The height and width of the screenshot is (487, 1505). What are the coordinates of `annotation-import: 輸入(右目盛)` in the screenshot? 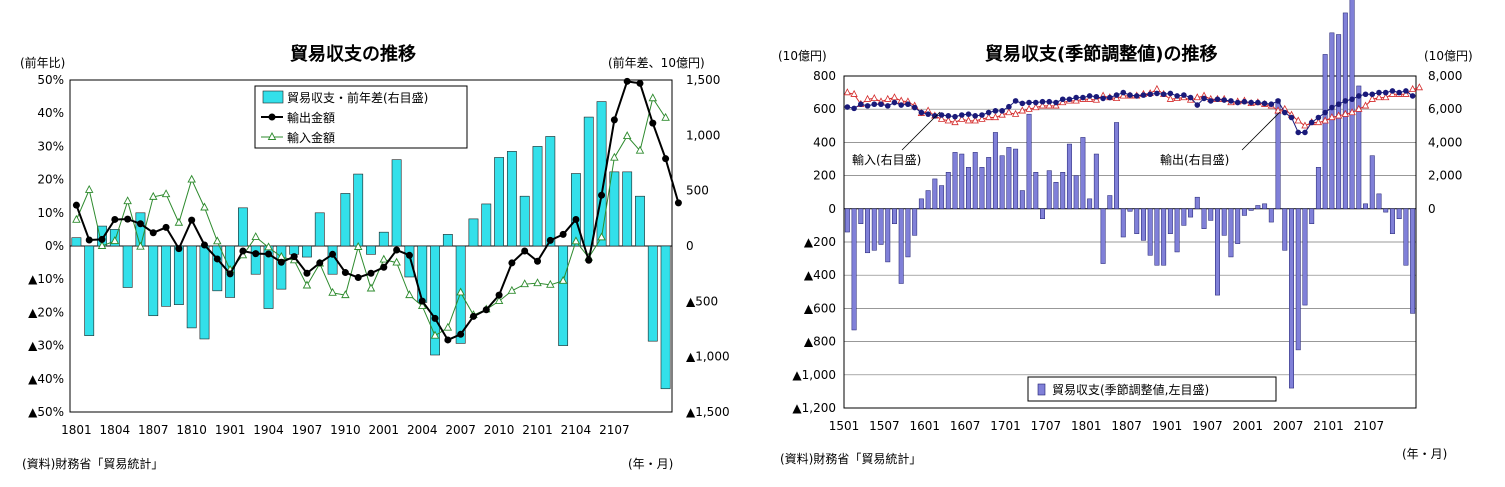 It's located at (886, 159).